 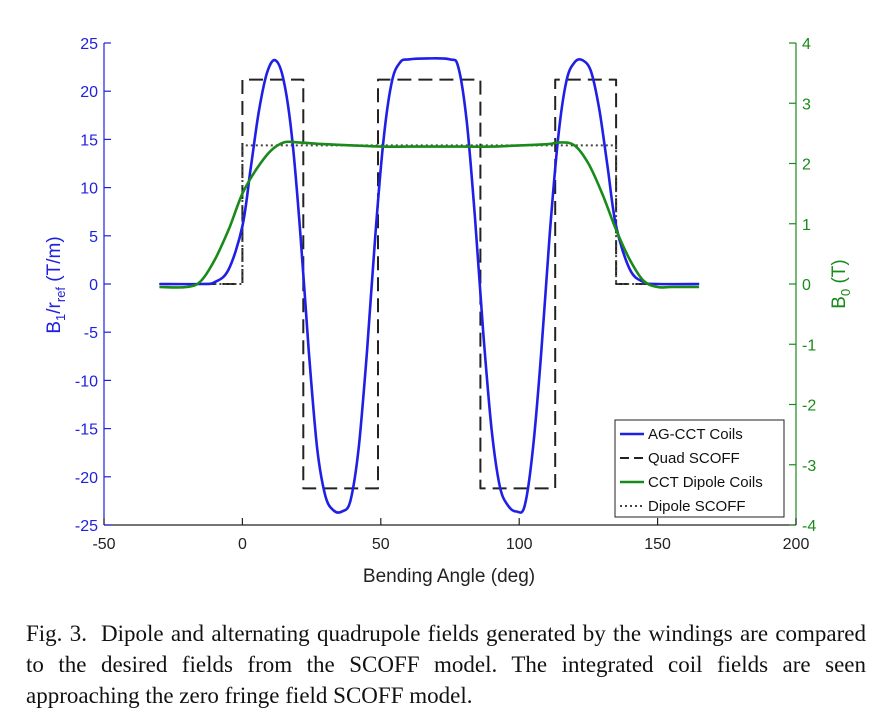 What do you see at coordinates (56, 284) in the screenshot?
I see `left-axis-title: B1/rref (T/m)` at bounding box center [56, 284].